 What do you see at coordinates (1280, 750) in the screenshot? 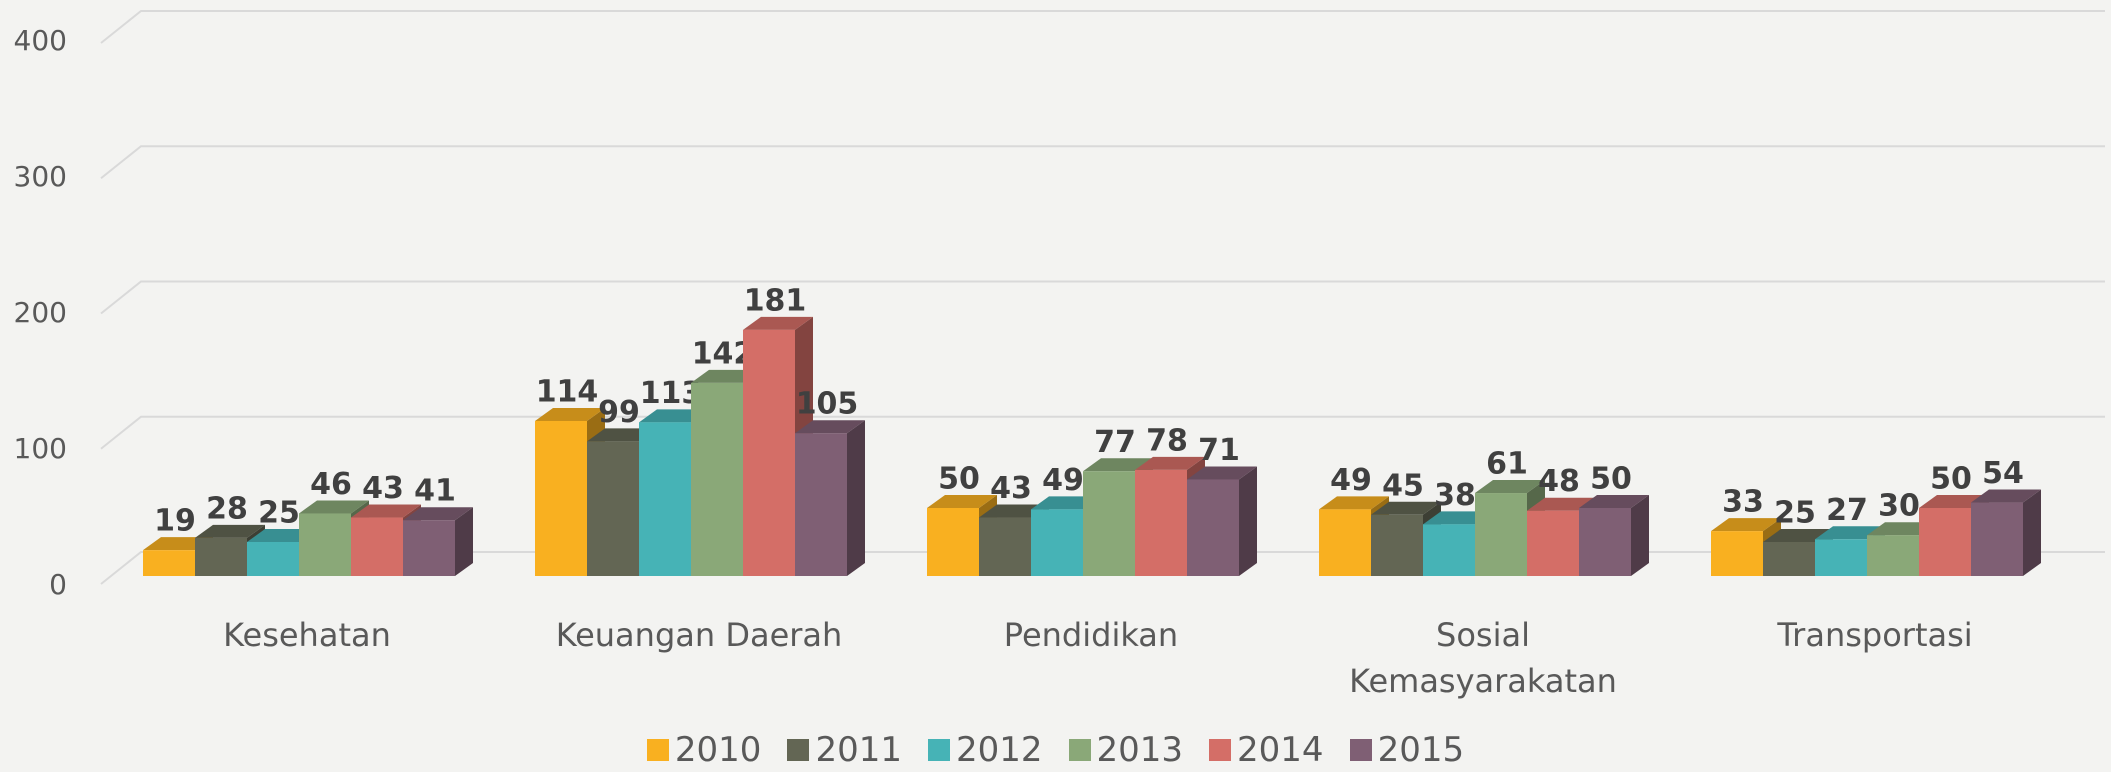
I see `legend-label: 2014` at bounding box center [1280, 750].